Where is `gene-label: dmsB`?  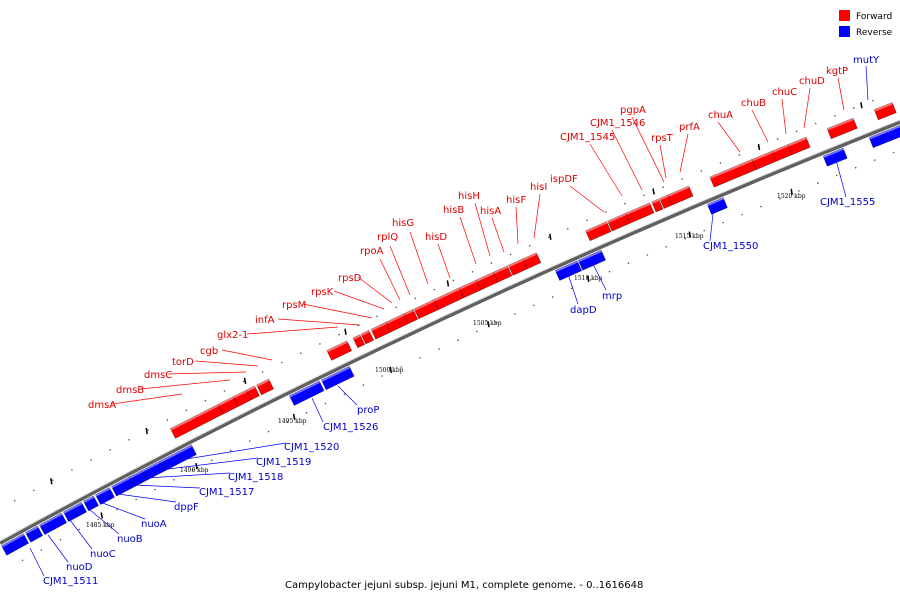 gene-label: dmsB is located at coordinates (130, 390).